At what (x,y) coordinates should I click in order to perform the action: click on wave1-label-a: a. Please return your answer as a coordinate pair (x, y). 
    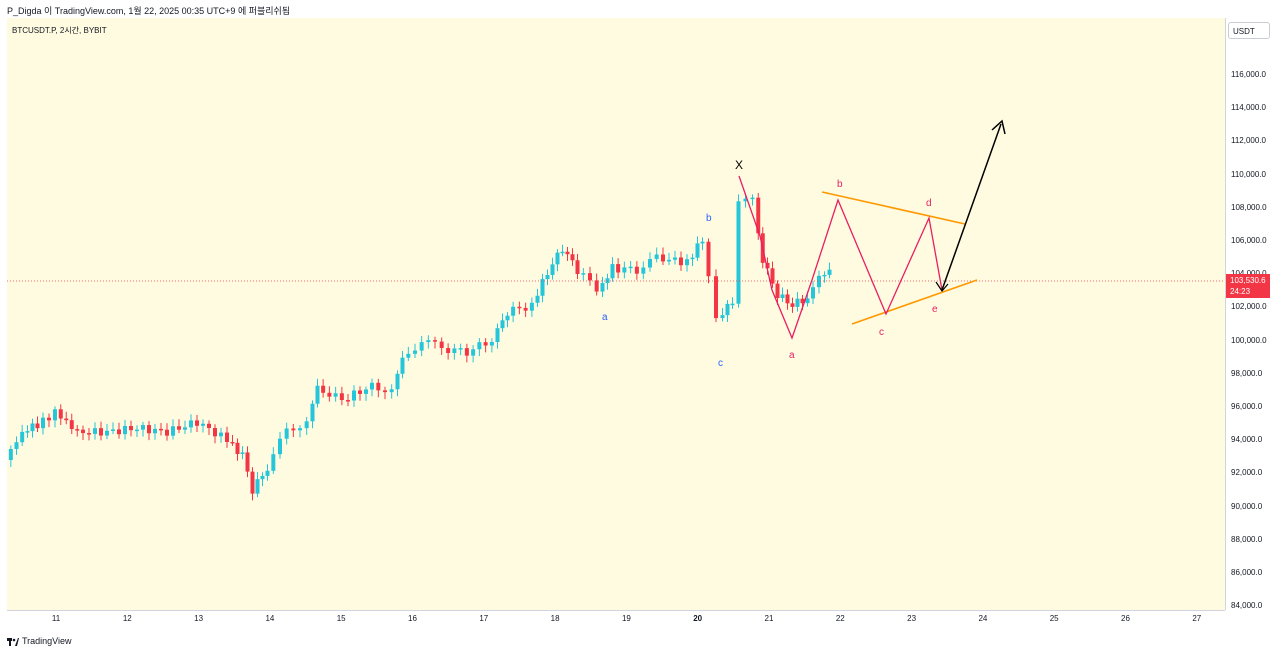
    Looking at the image, I should click on (605, 317).